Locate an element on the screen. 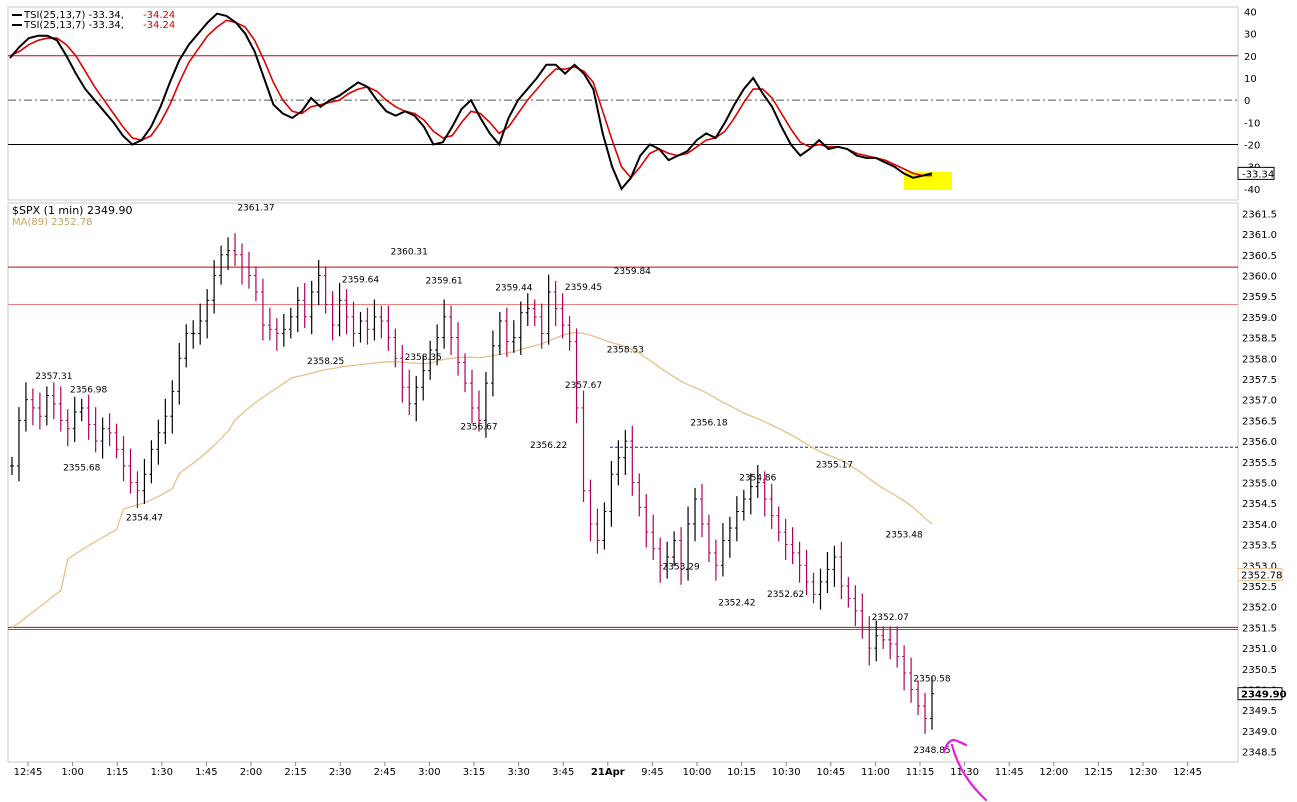 The image size is (1297, 802). price-extreme-label: 2359.61 is located at coordinates (444, 282).